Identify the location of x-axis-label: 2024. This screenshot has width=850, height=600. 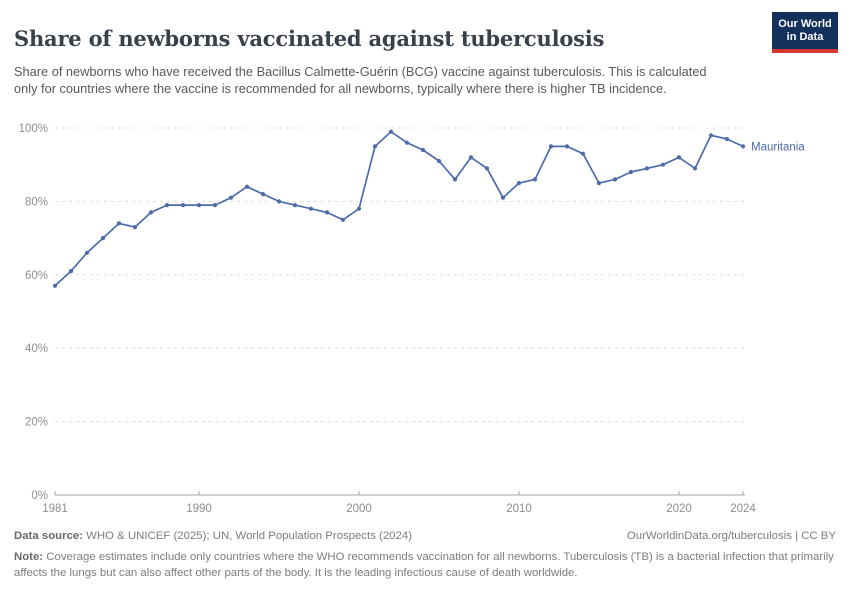
(743, 509).